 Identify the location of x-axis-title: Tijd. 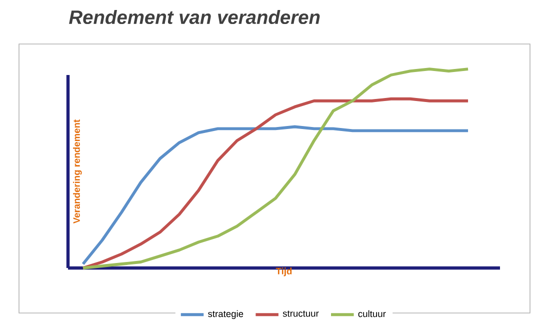
(284, 272).